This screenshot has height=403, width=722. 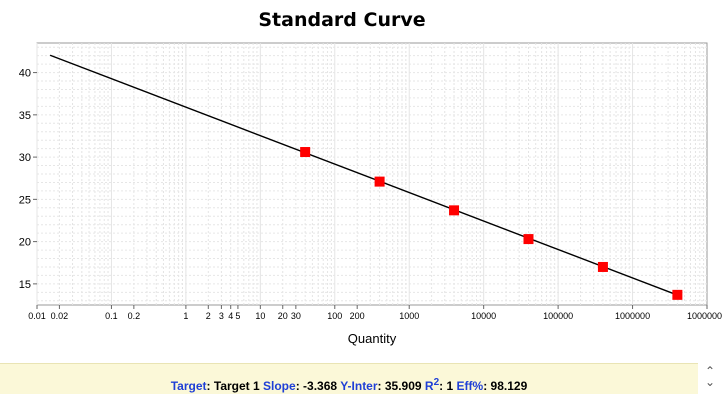 I want to click on y-axis-ticks: 15 20 25 30 35 40, so click(x=28, y=179).